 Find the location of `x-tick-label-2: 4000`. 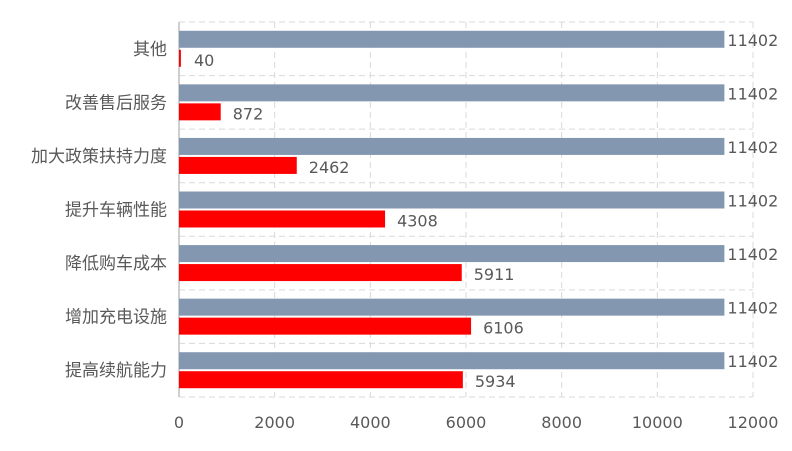

x-tick-label-2: 4000 is located at coordinates (370, 422).